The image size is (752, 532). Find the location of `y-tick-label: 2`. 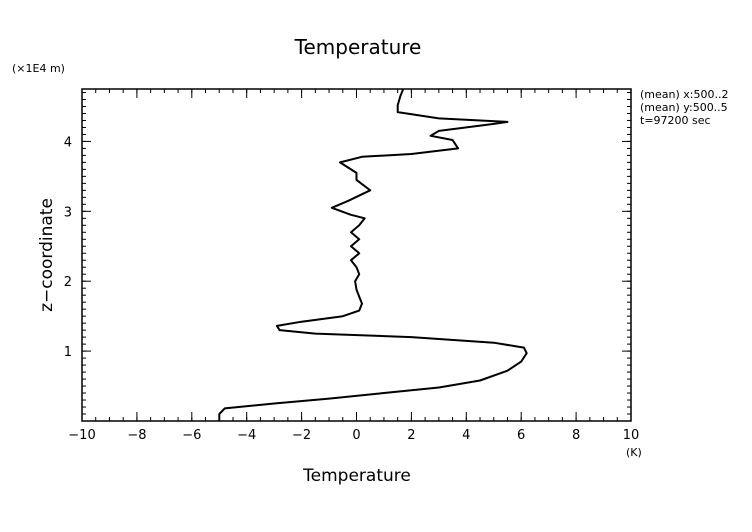

y-tick-label: 2 is located at coordinates (68, 282).